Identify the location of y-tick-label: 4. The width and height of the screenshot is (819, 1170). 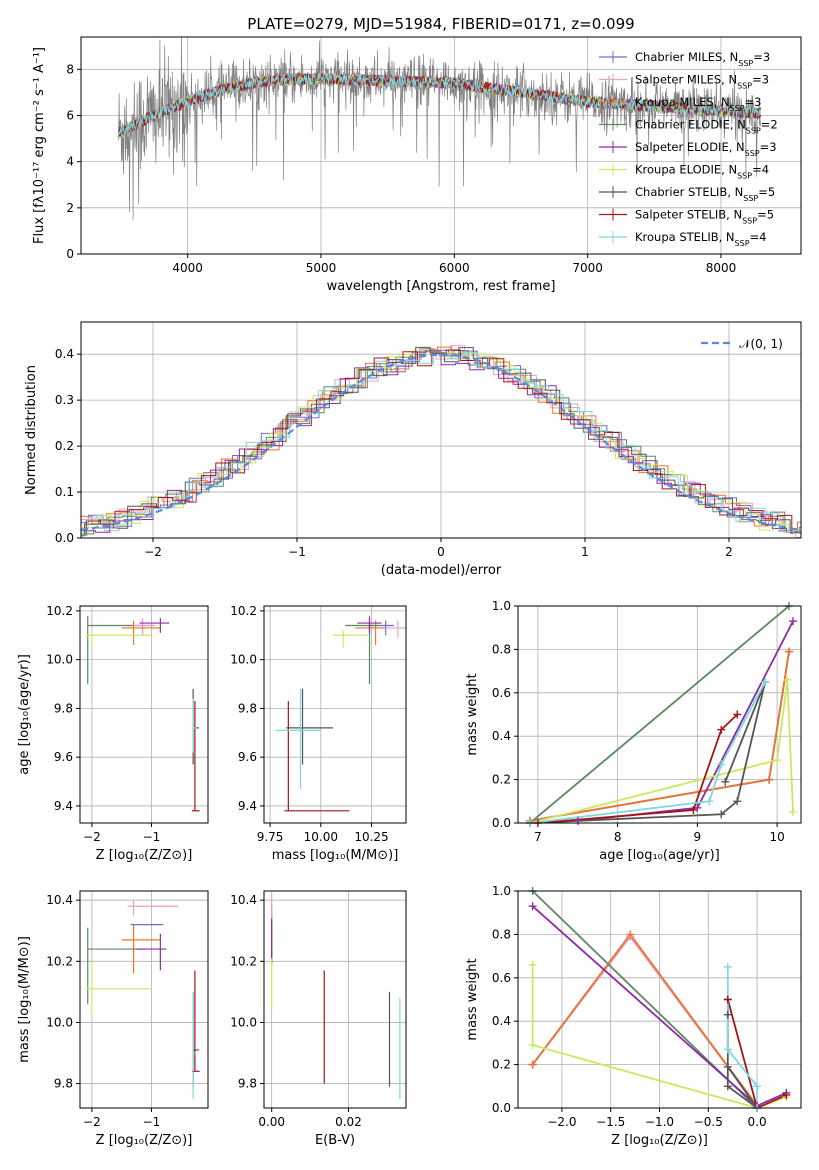
(70, 162).